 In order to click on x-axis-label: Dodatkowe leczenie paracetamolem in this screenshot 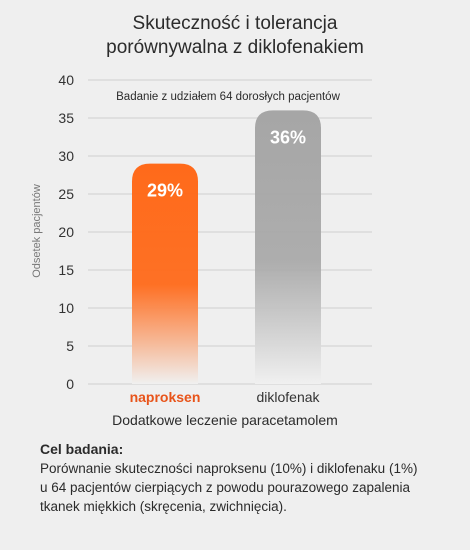, I will do `click(225, 420)`.